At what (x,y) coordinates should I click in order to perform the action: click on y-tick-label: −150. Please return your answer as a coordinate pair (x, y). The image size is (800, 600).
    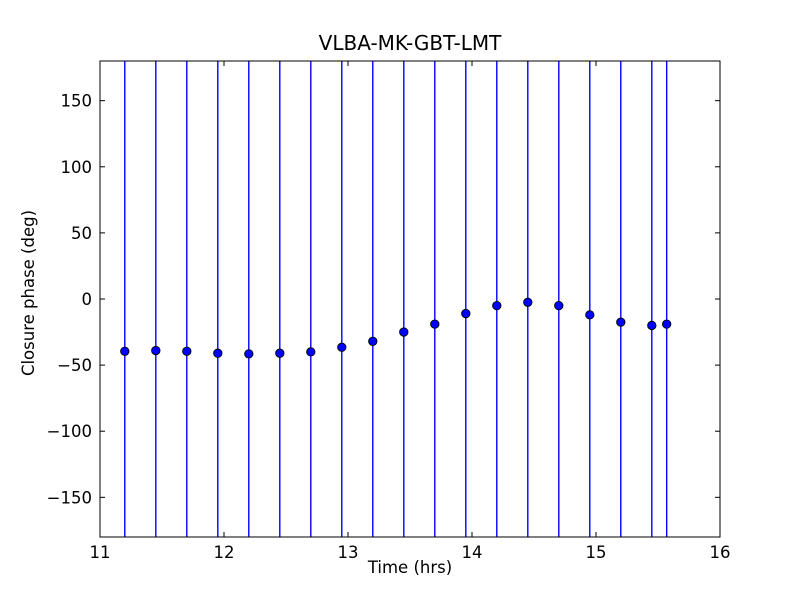
    Looking at the image, I should click on (69, 497).